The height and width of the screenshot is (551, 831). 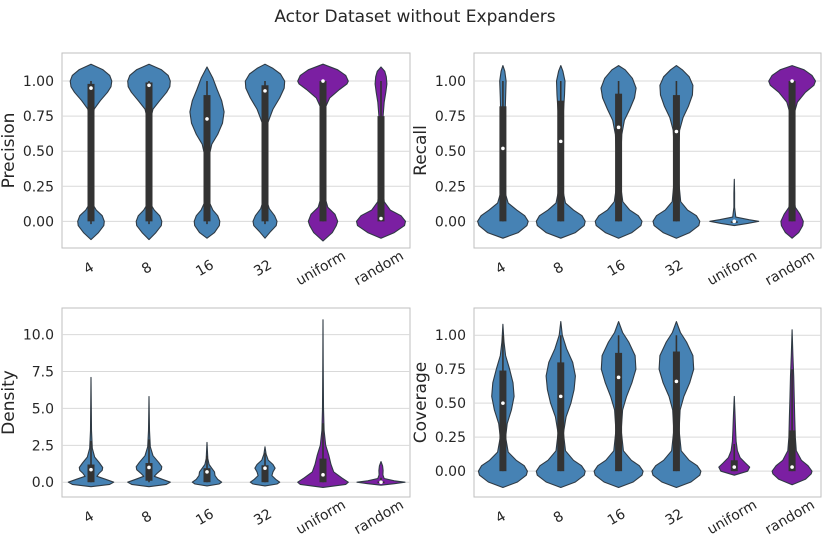 What do you see at coordinates (9, 151) in the screenshot?
I see `y-axis-label: Precision` at bounding box center [9, 151].